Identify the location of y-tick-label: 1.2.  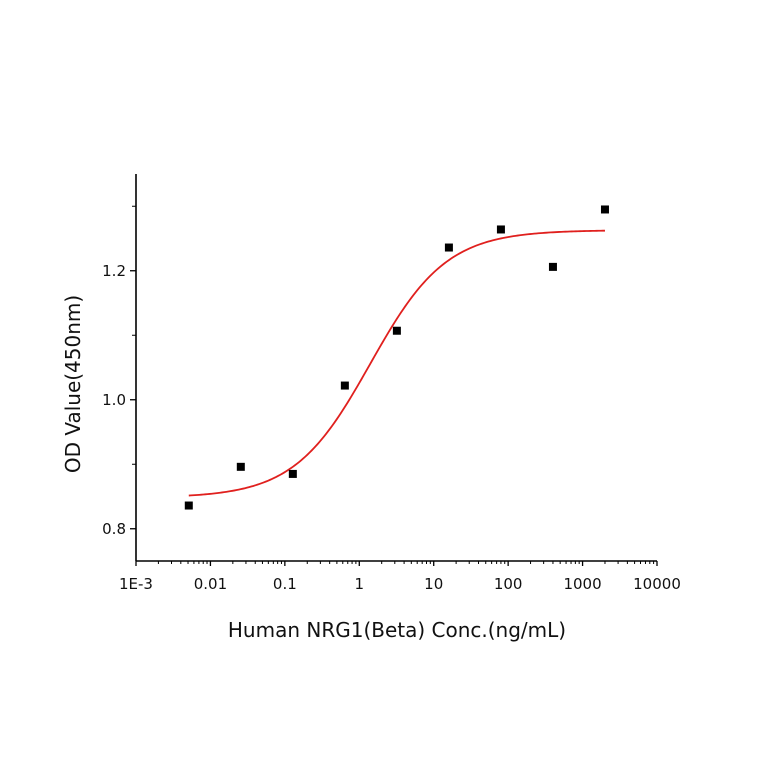
(114, 271).